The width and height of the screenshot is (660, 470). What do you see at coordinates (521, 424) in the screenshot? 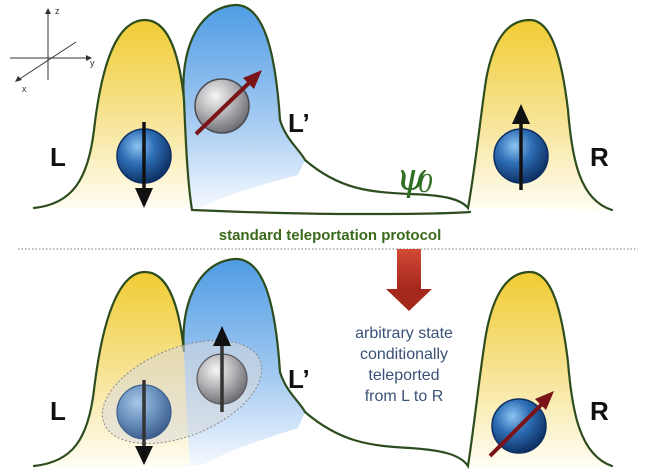
I see `bottom-right-spin-tilted` at bounding box center [521, 424].